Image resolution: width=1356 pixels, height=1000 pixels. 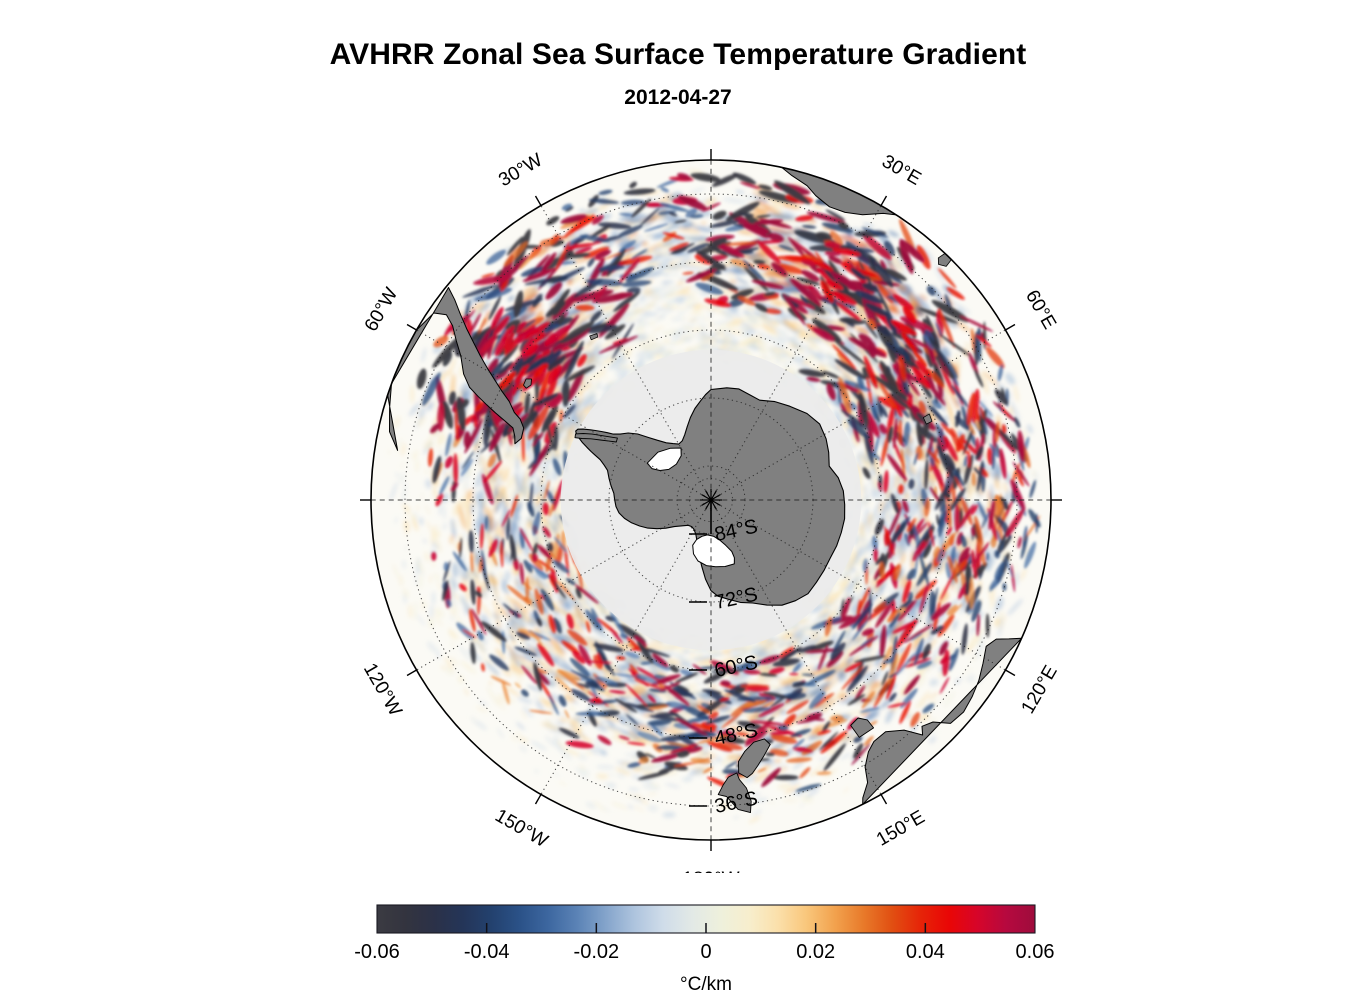 What do you see at coordinates (377, 952) in the screenshot?
I see `colorbar-tick-label: -0.06` at bounding box center [377, 952].